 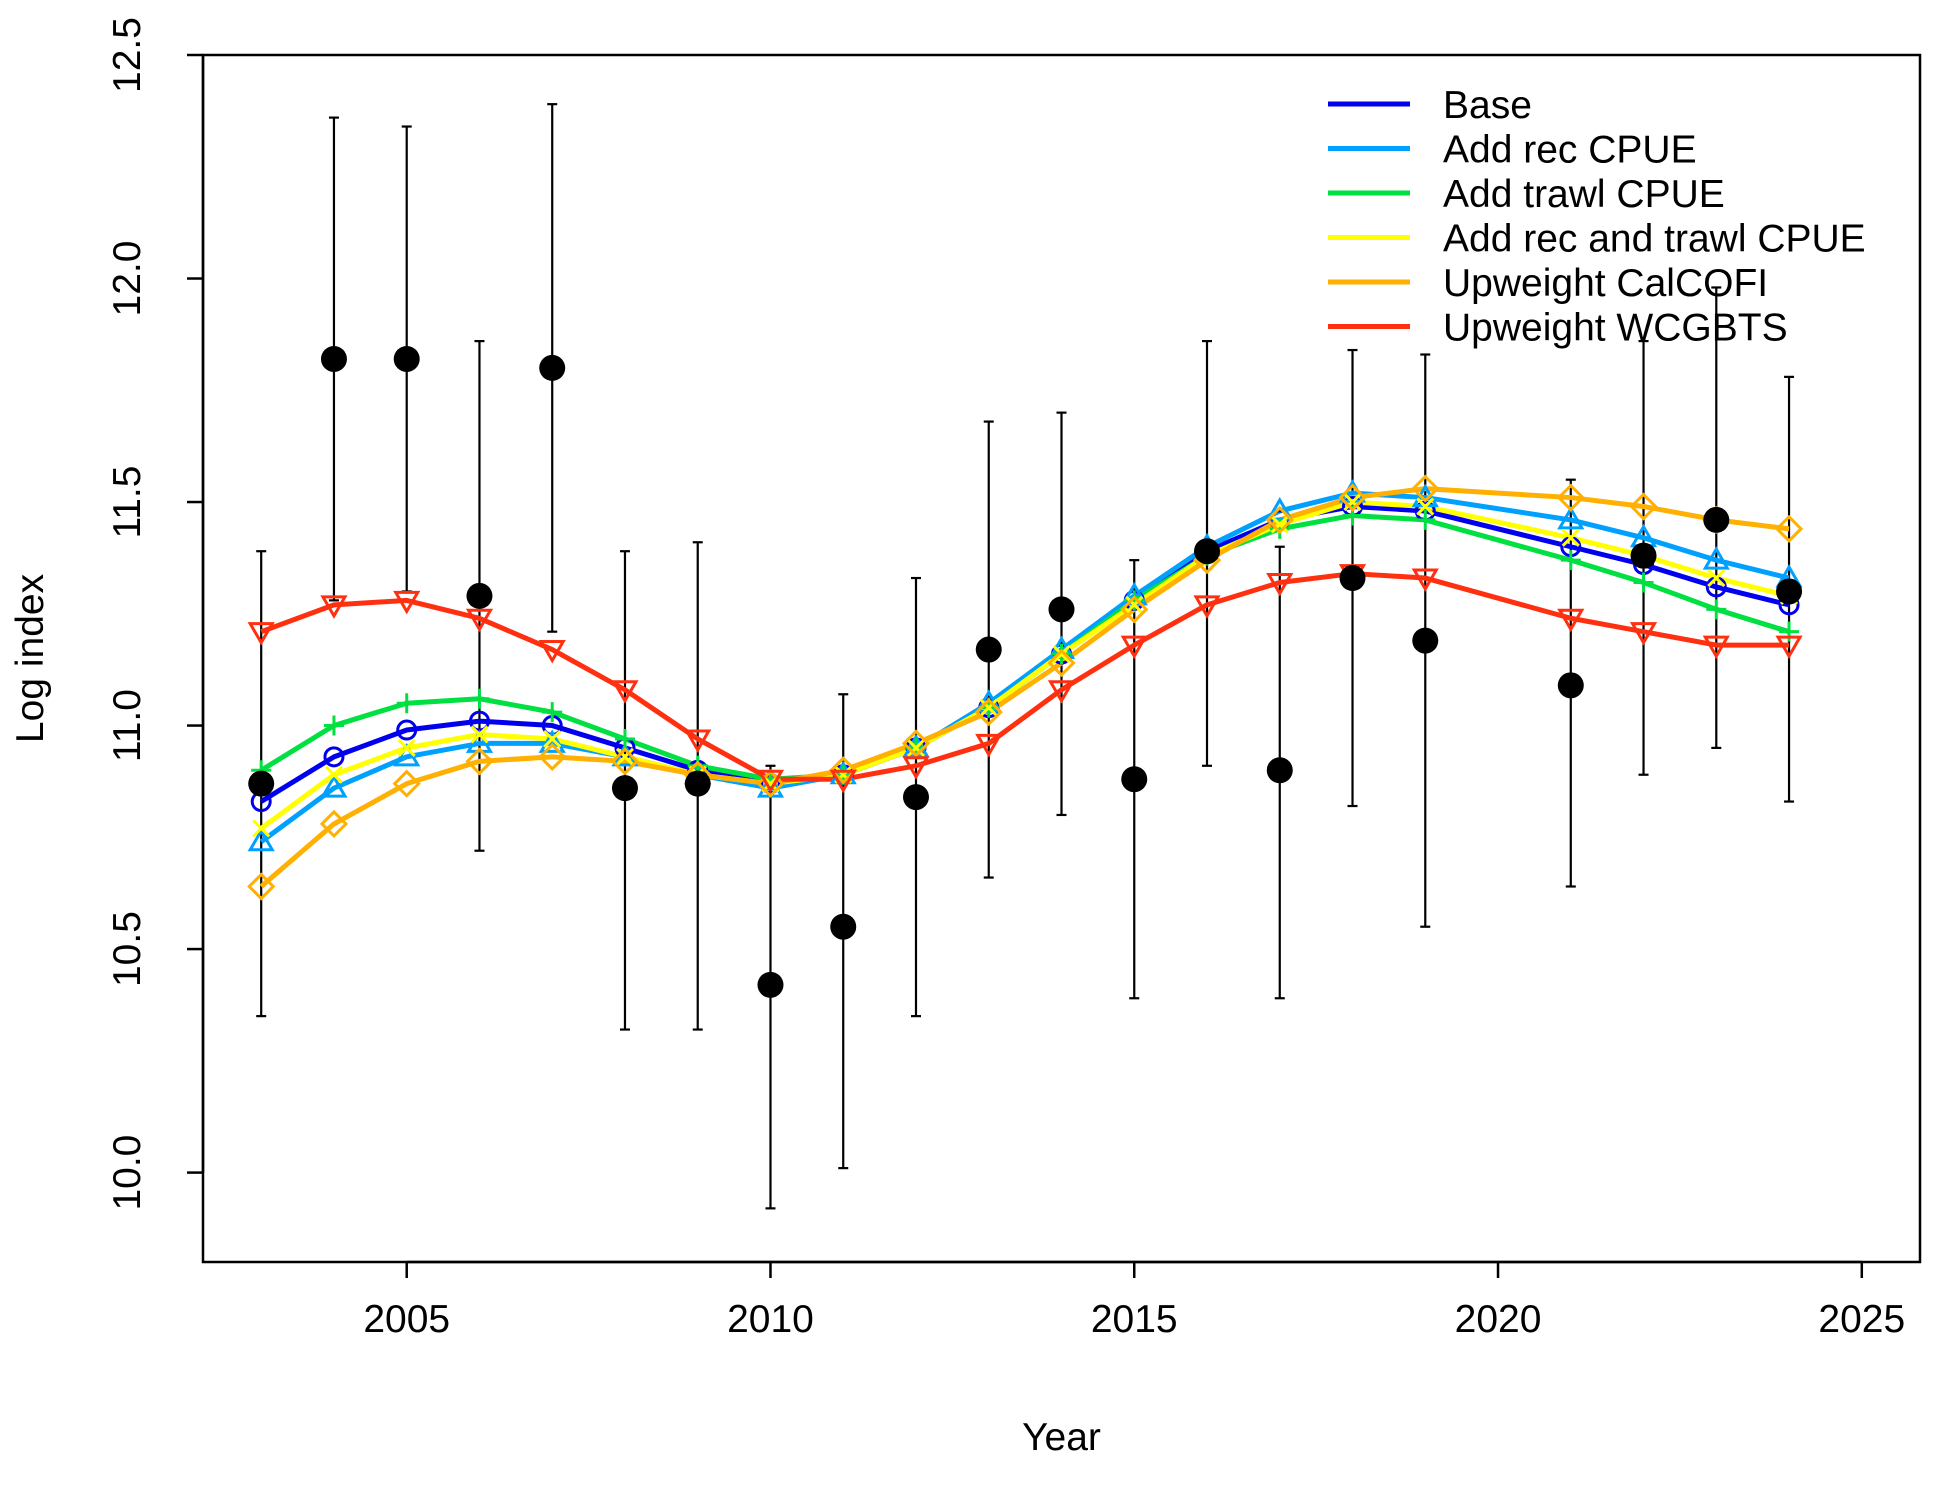 I want to click on x-axis: 2005 2010 2015 2020 2025, so click(x=1134, y=1300).